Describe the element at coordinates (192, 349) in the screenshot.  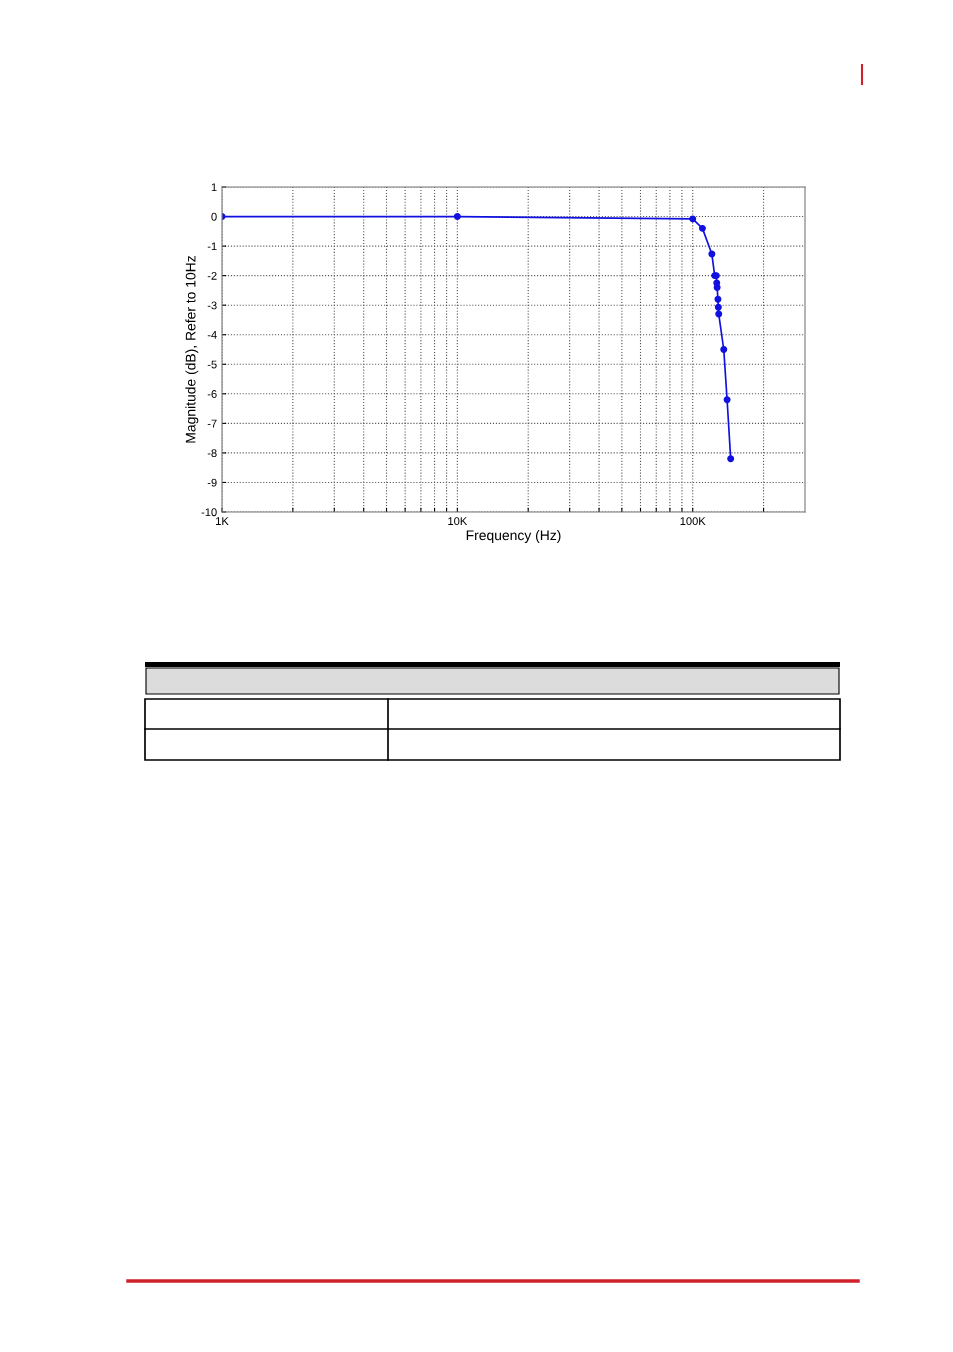
I see `y-axis-title: Magnitude (dB), Refer to 10Hz` at that location.